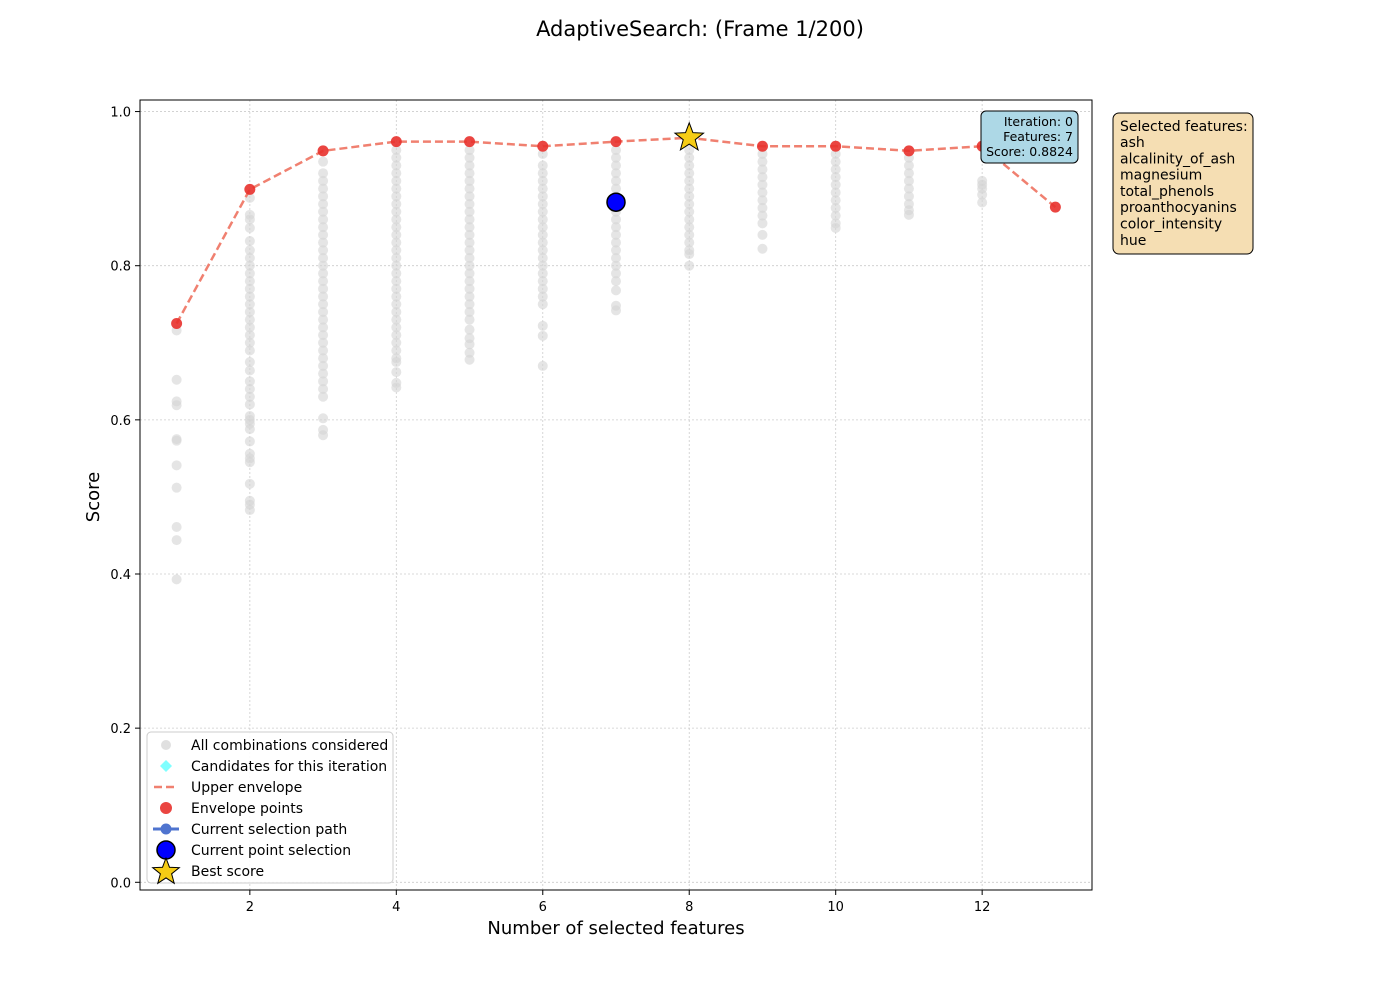 The image size is (1400, 1000). I want to click on legend-label: All combinations considered, so click(289, 746).